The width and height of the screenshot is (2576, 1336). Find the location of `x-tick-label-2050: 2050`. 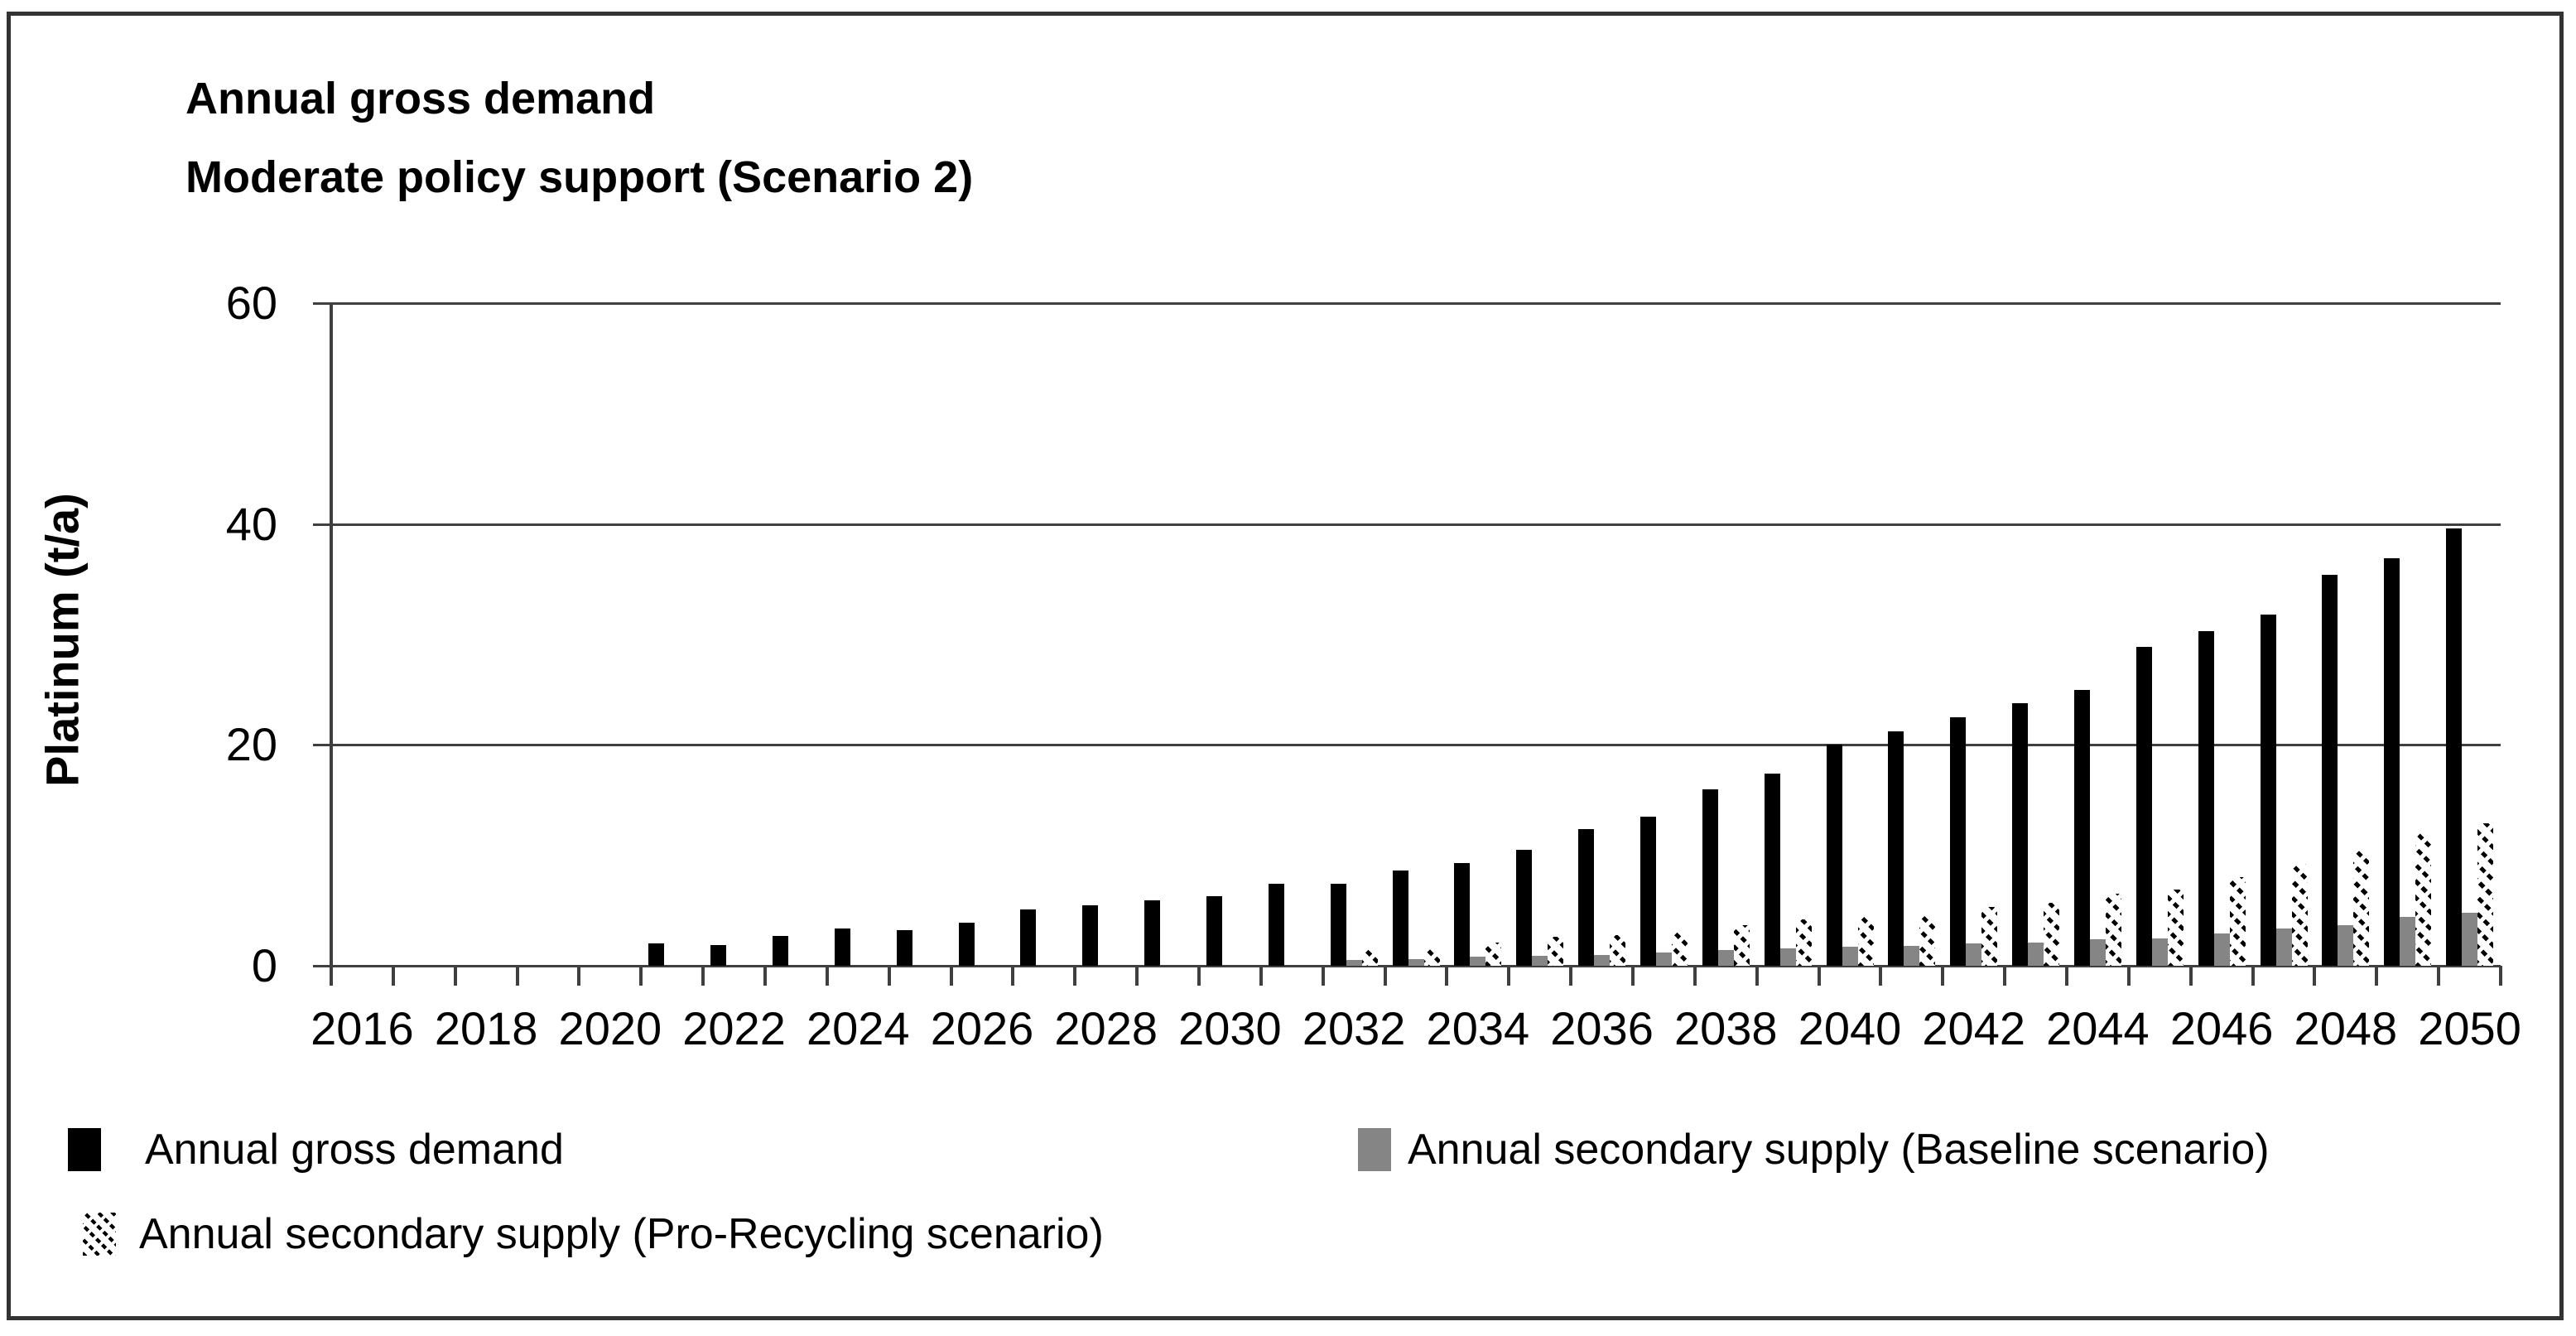

x-tick-label-2050: 2050 is located at coordinates (2469, 1028).